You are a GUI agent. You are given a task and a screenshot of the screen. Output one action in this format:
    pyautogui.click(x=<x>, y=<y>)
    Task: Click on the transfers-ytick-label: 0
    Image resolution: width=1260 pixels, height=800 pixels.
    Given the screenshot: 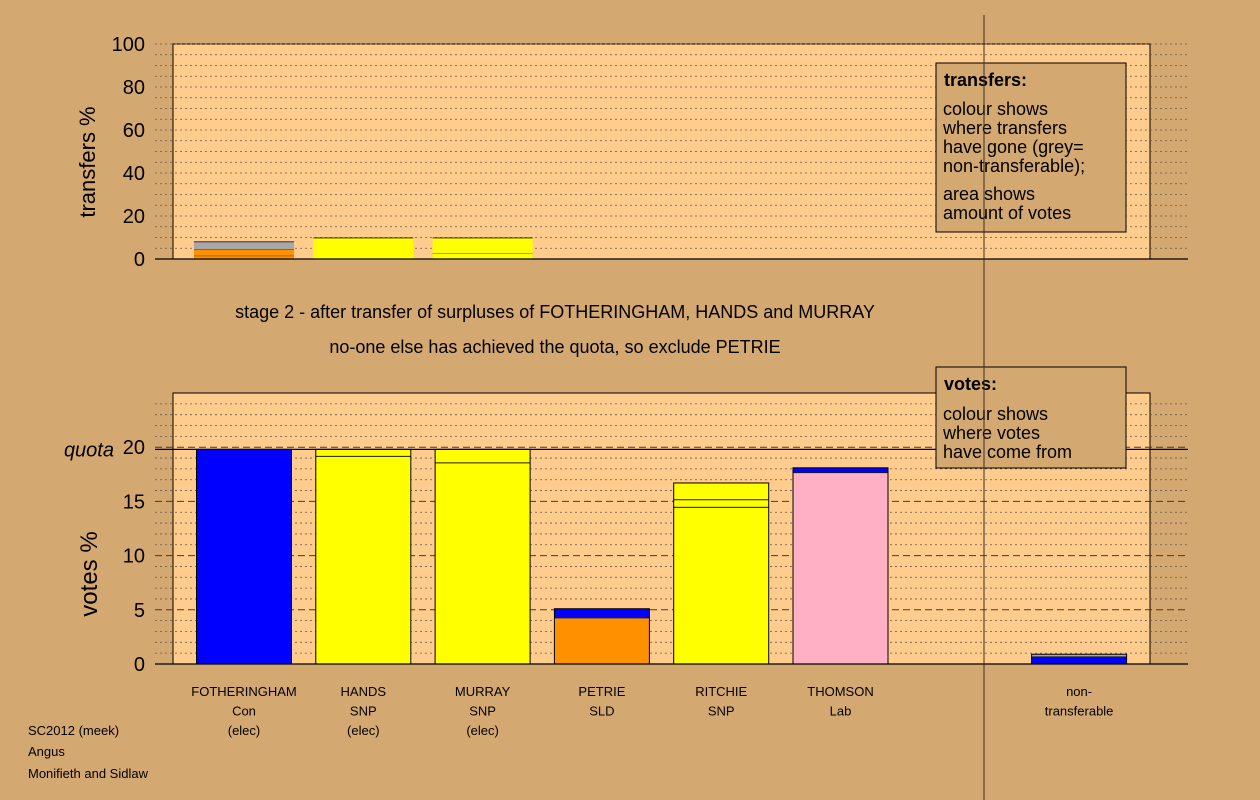 What is the action you would take?
    pyautogui.click(x=139, y=260)
    